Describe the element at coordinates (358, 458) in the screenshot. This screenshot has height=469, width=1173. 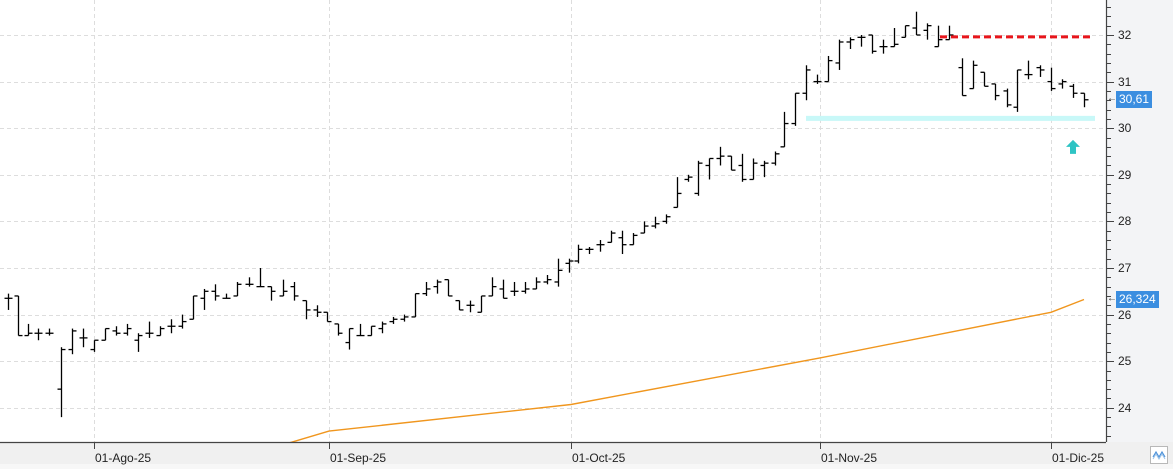
I see `x-tick-label: 01-Sep-25` at that location.